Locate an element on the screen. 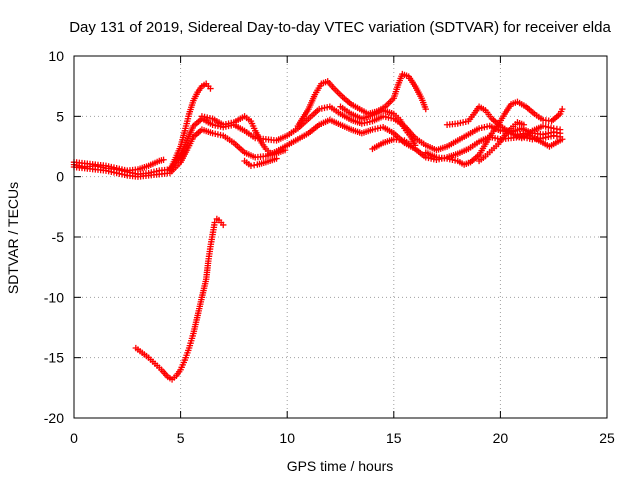 This screenshot has height=480, width=640. series-arc-17h is located at coordinates (494, 133).